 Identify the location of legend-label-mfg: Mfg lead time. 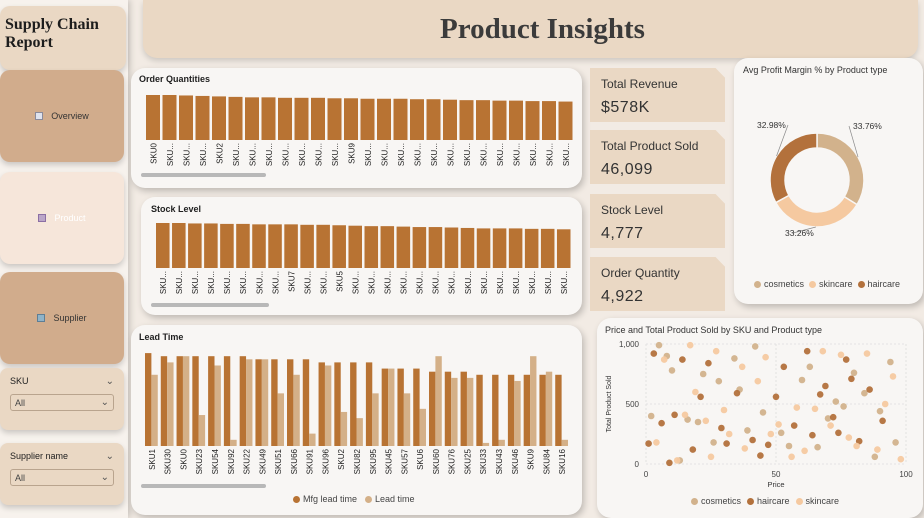
(330, 499).